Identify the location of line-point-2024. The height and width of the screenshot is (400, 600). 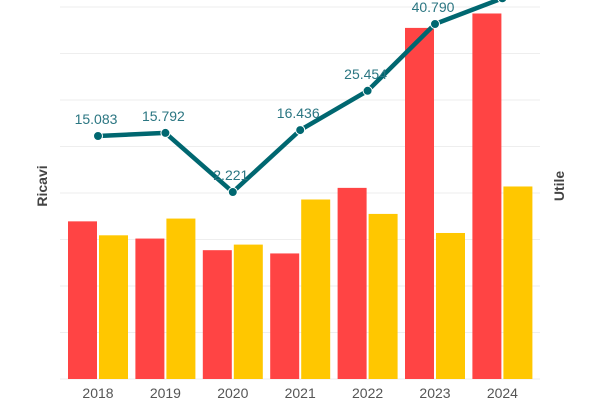
(502, 2).